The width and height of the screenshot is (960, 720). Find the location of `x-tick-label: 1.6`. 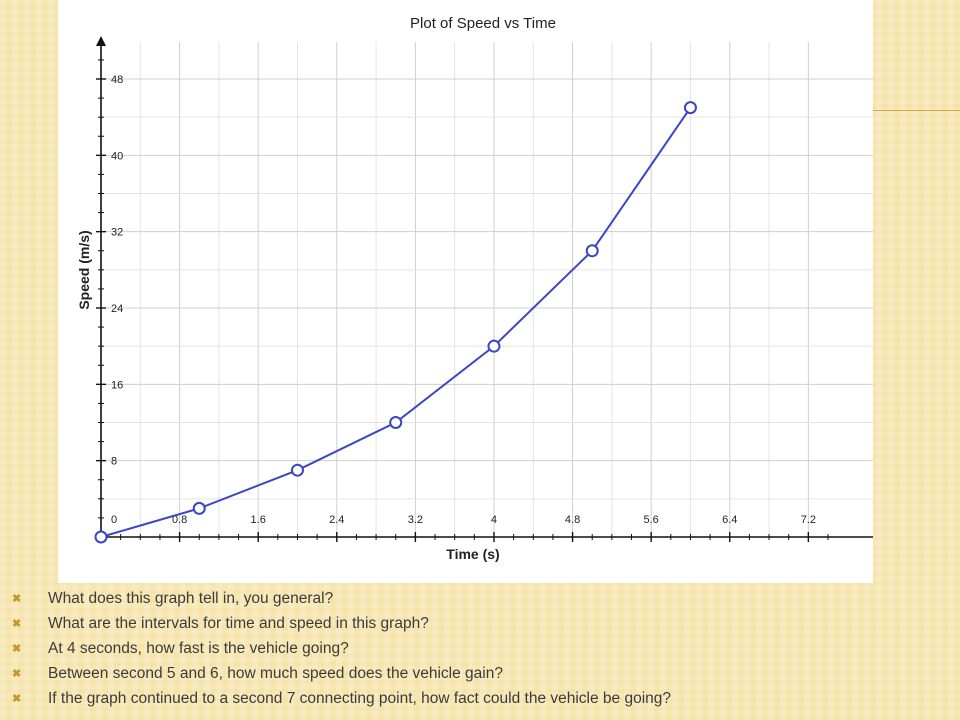

x-tick-label: 1.6 is located at coordinates (258, 520).